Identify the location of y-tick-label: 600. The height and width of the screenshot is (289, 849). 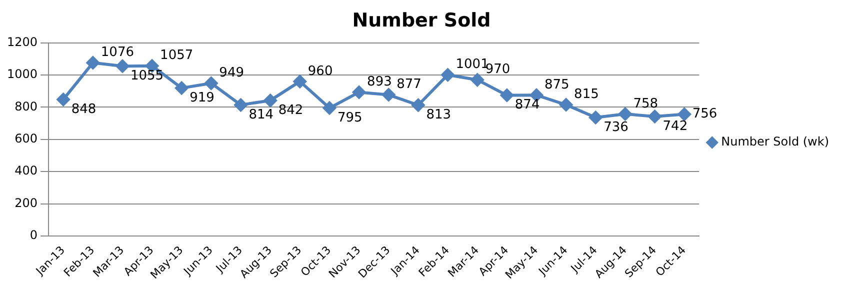
(26, 139).